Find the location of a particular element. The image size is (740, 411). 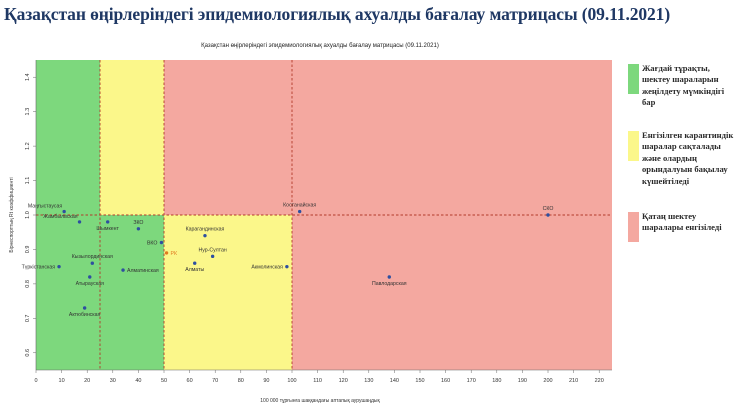

x-tick-label: 90 is located at coordinates (266, 381).